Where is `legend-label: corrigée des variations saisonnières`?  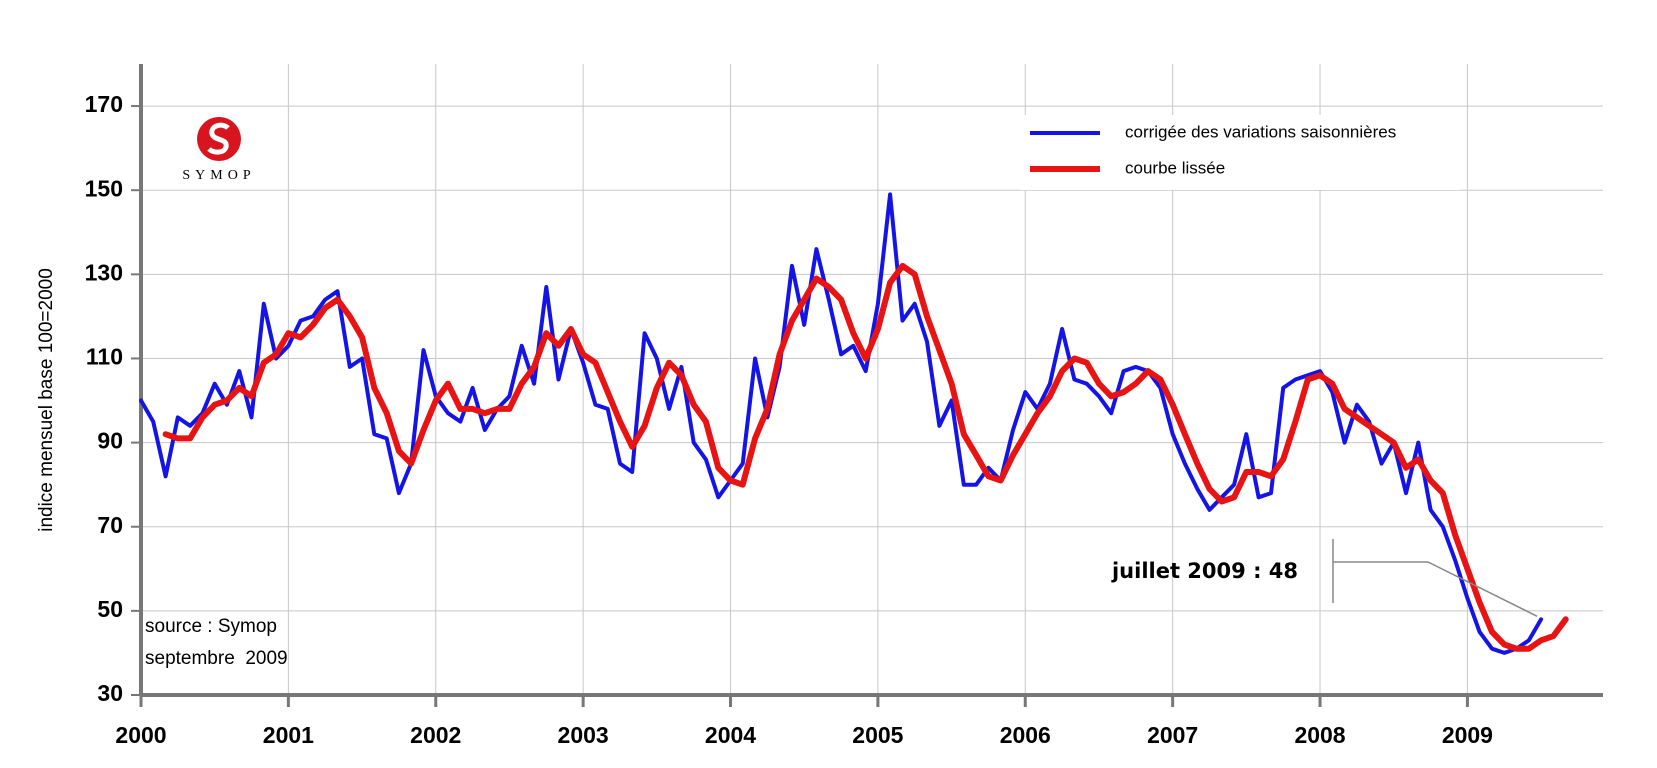 legend-label: corrigée des variations saisonnières is located at coordinates (1260, 131).